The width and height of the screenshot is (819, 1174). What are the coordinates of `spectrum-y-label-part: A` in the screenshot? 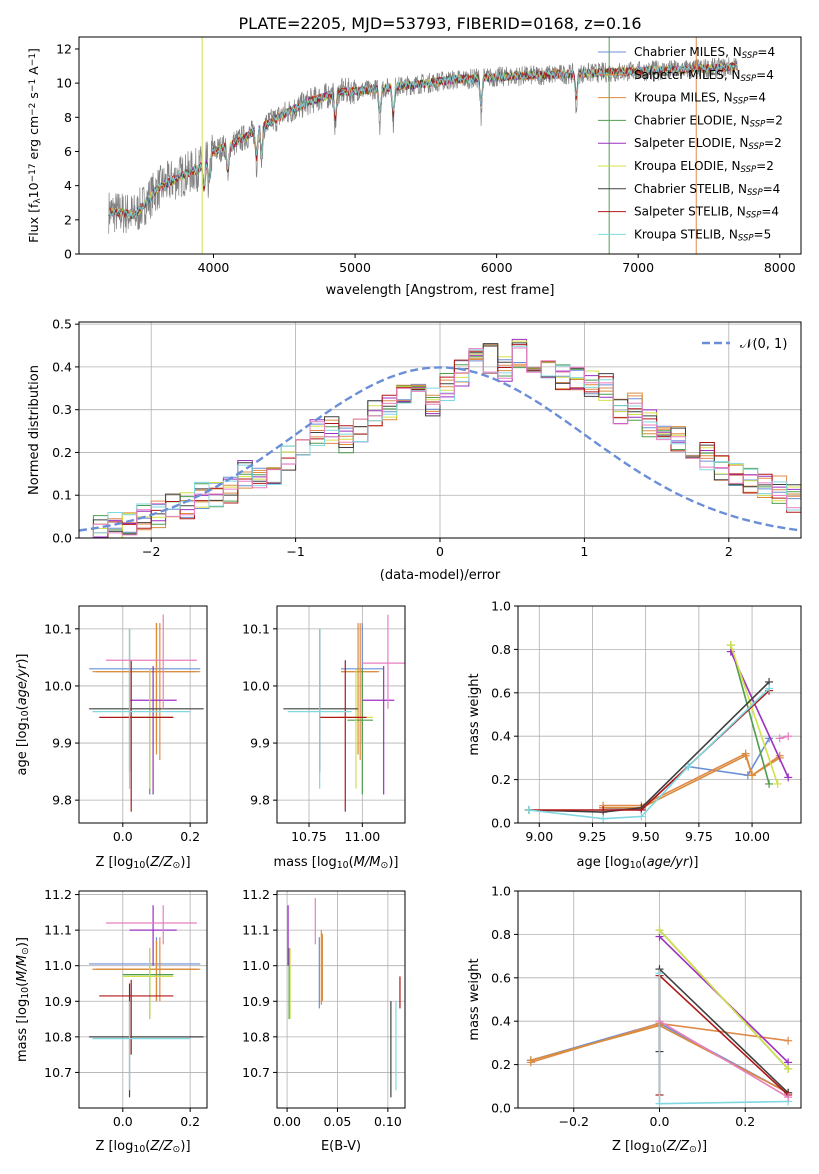 It's located at (33, 72).